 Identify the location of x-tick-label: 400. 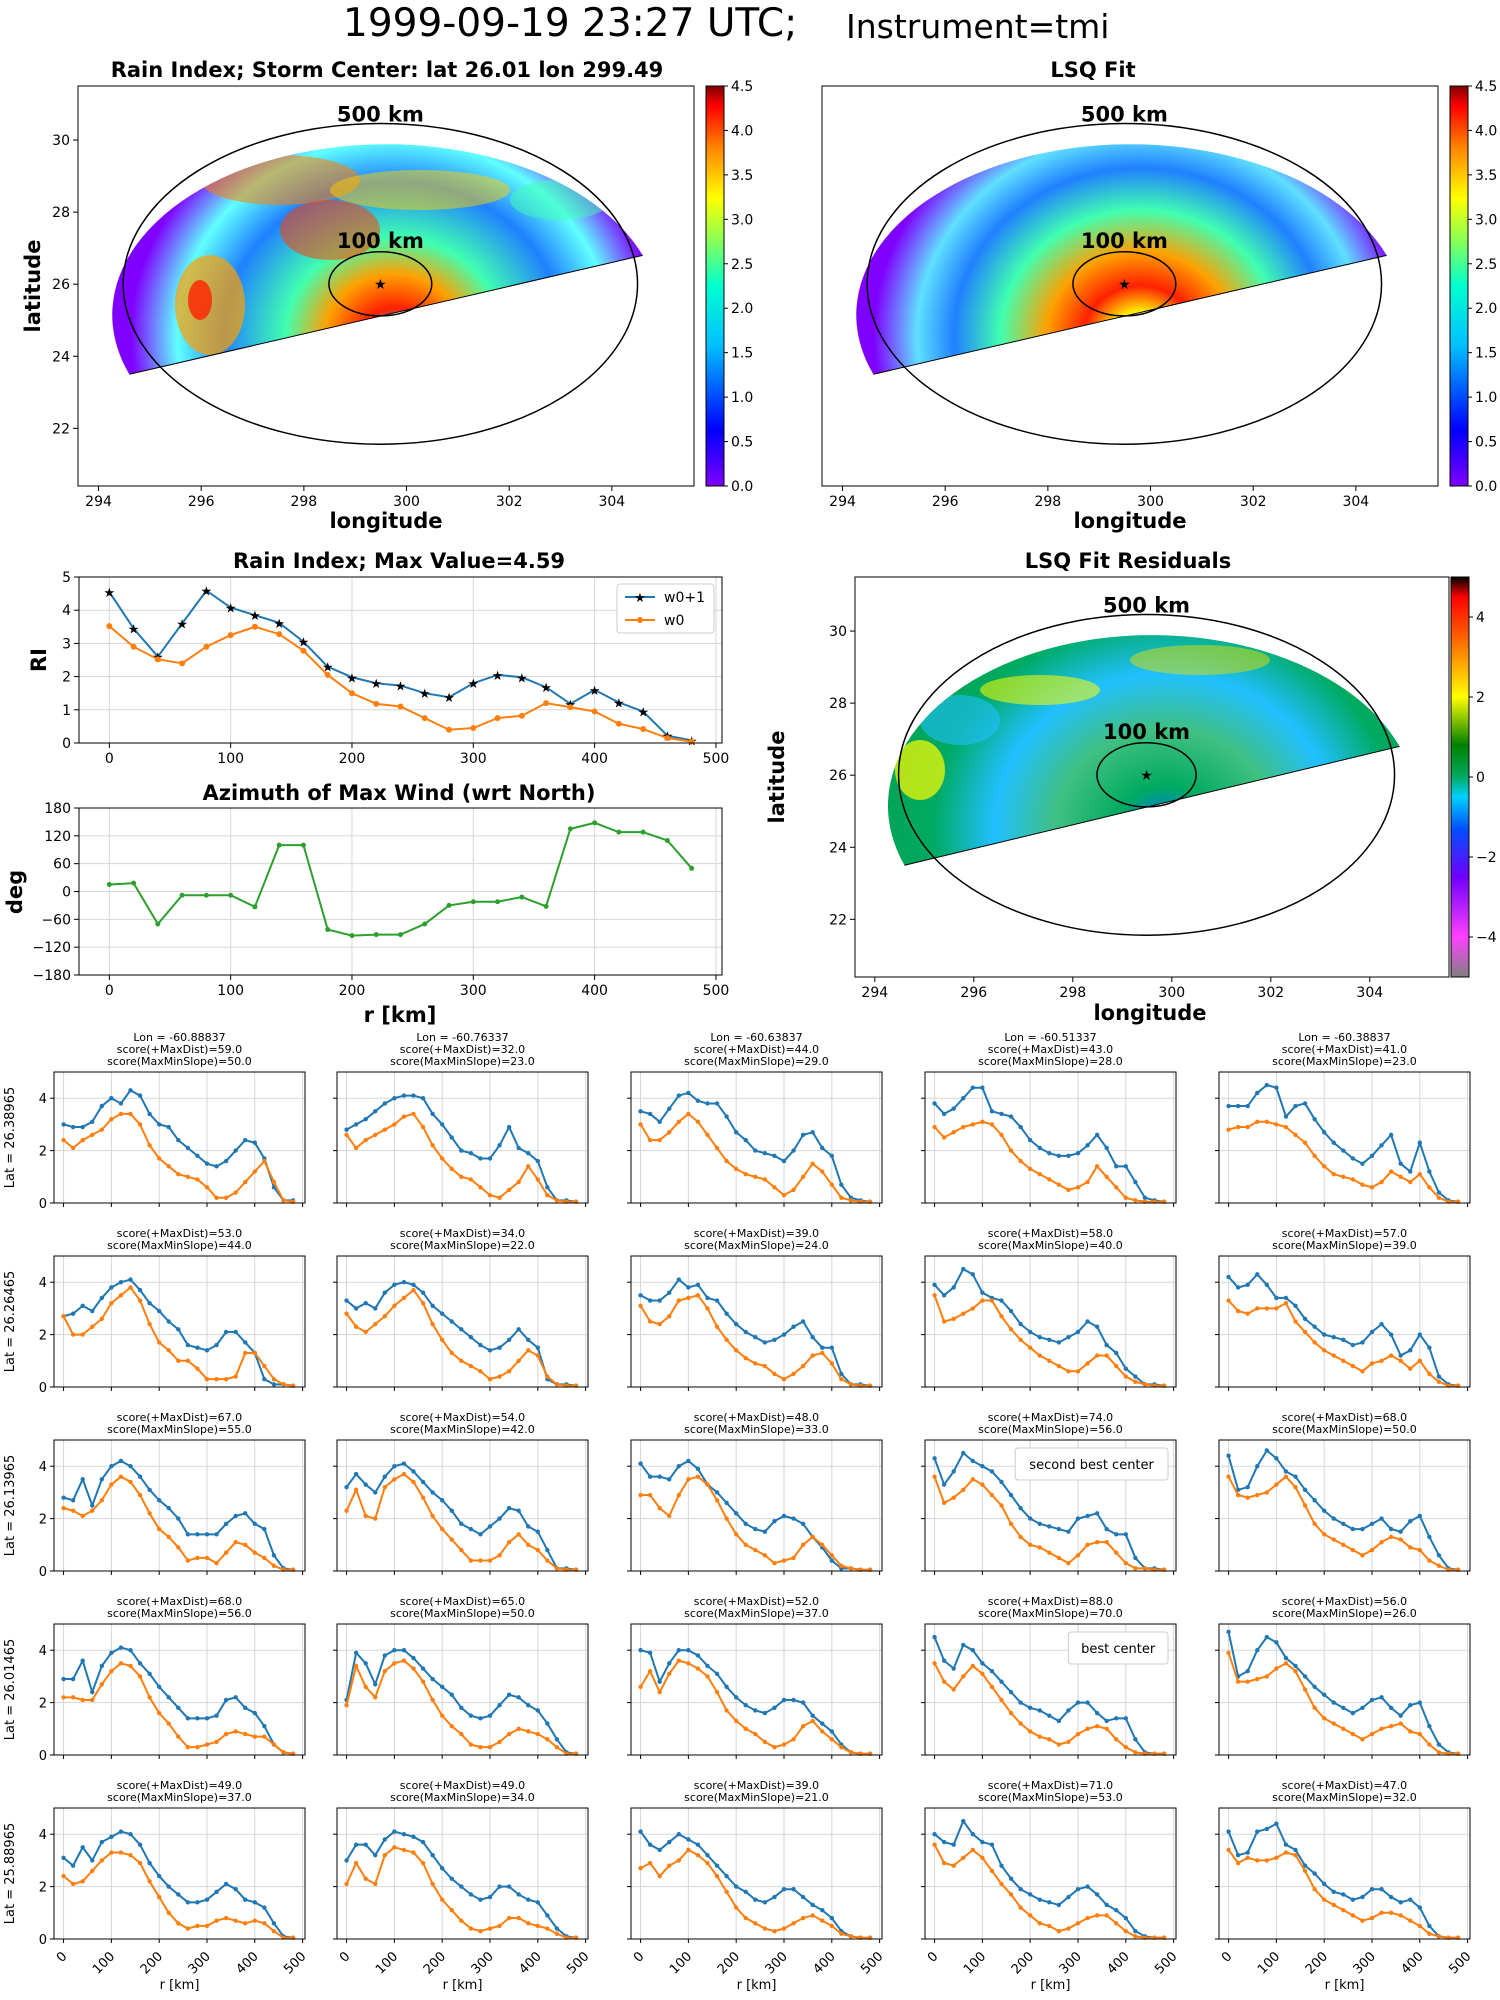
(594, 991).